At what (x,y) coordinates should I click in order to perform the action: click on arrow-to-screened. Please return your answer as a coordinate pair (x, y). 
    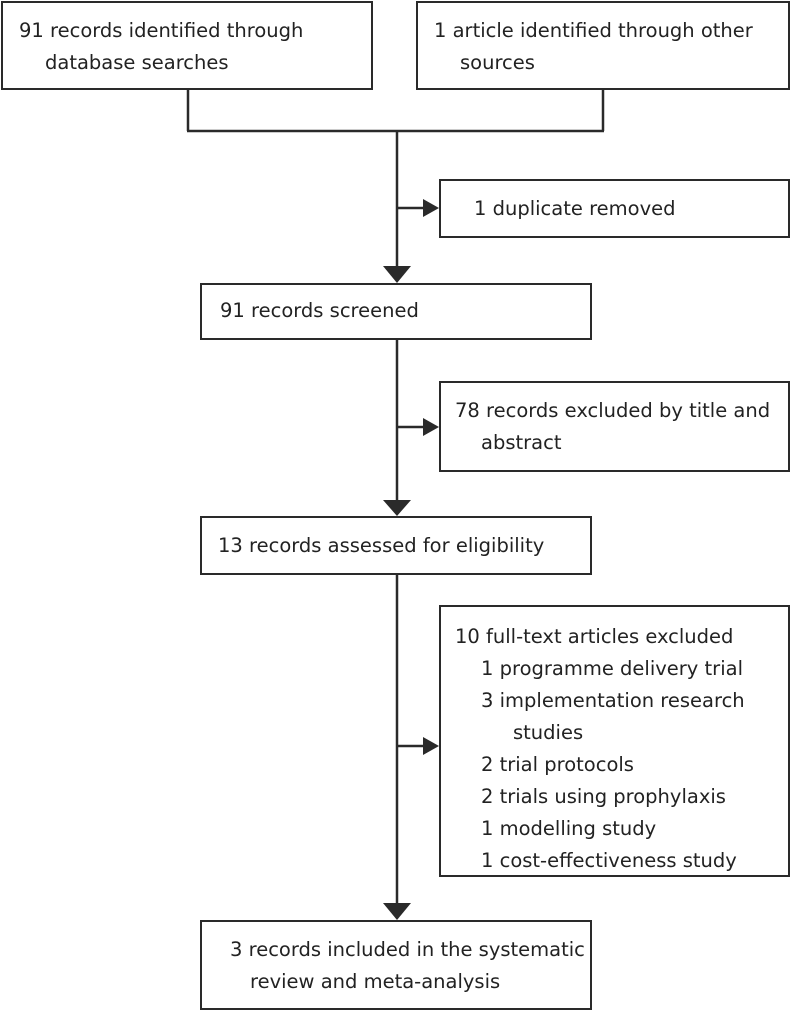
    Looking at the image, I should click on (397, 274).